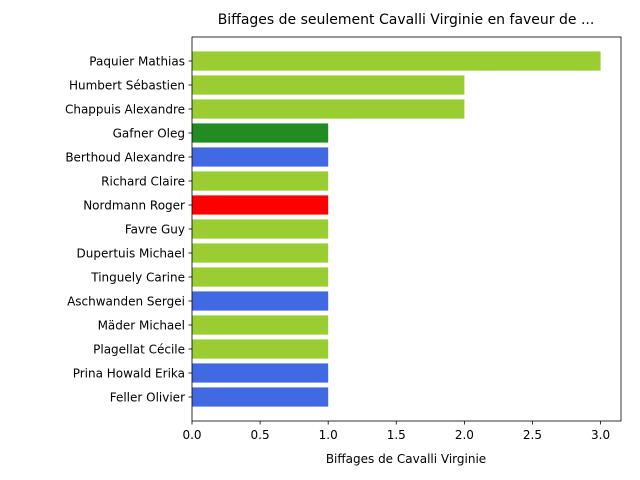 Image resolution: width=640 pixels, height=480 pixels. Describe the element at coordinates (396, 435) in the screenshot. I see `x-tick-label: 1.5` at that location.